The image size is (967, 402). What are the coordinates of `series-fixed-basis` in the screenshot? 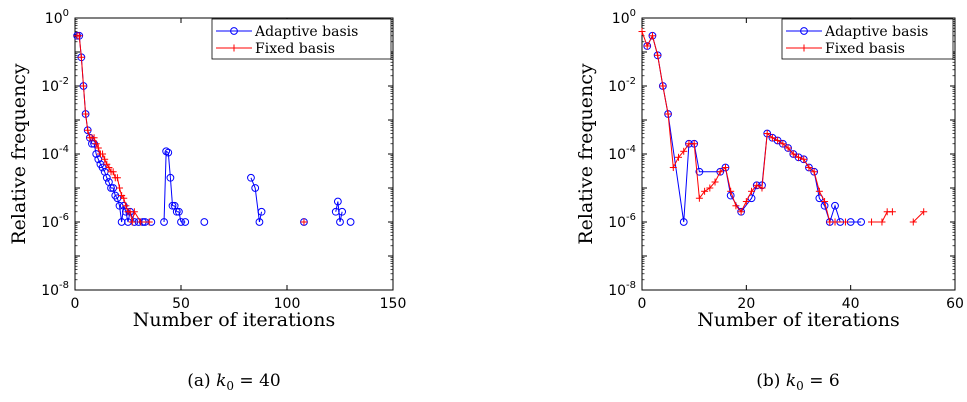 It's located at (783, 127).